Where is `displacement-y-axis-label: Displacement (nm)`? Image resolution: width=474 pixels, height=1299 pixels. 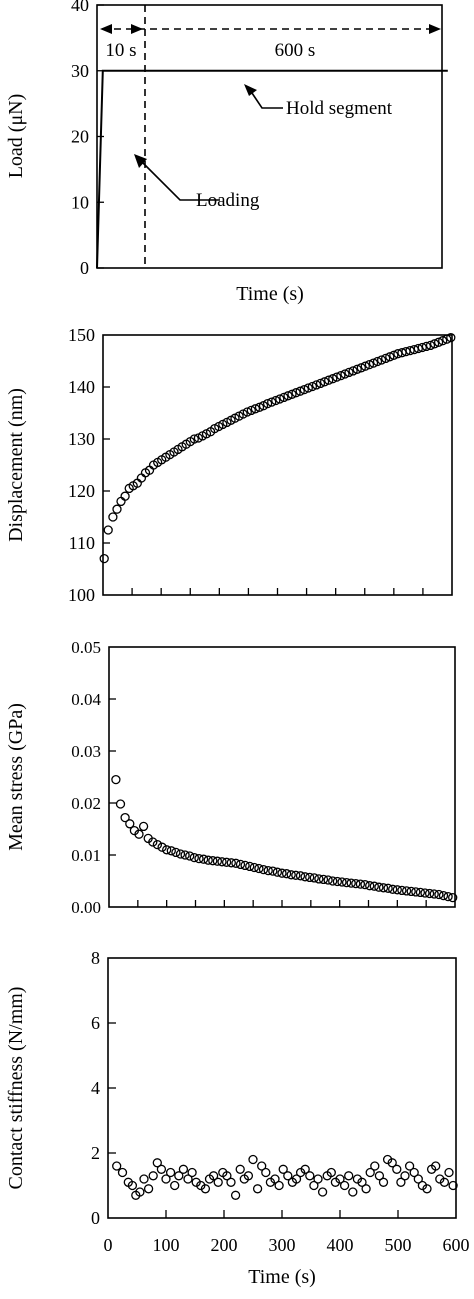 displacement-y-axis-label: Displacement (nm) is located at coordinates (16, 465).